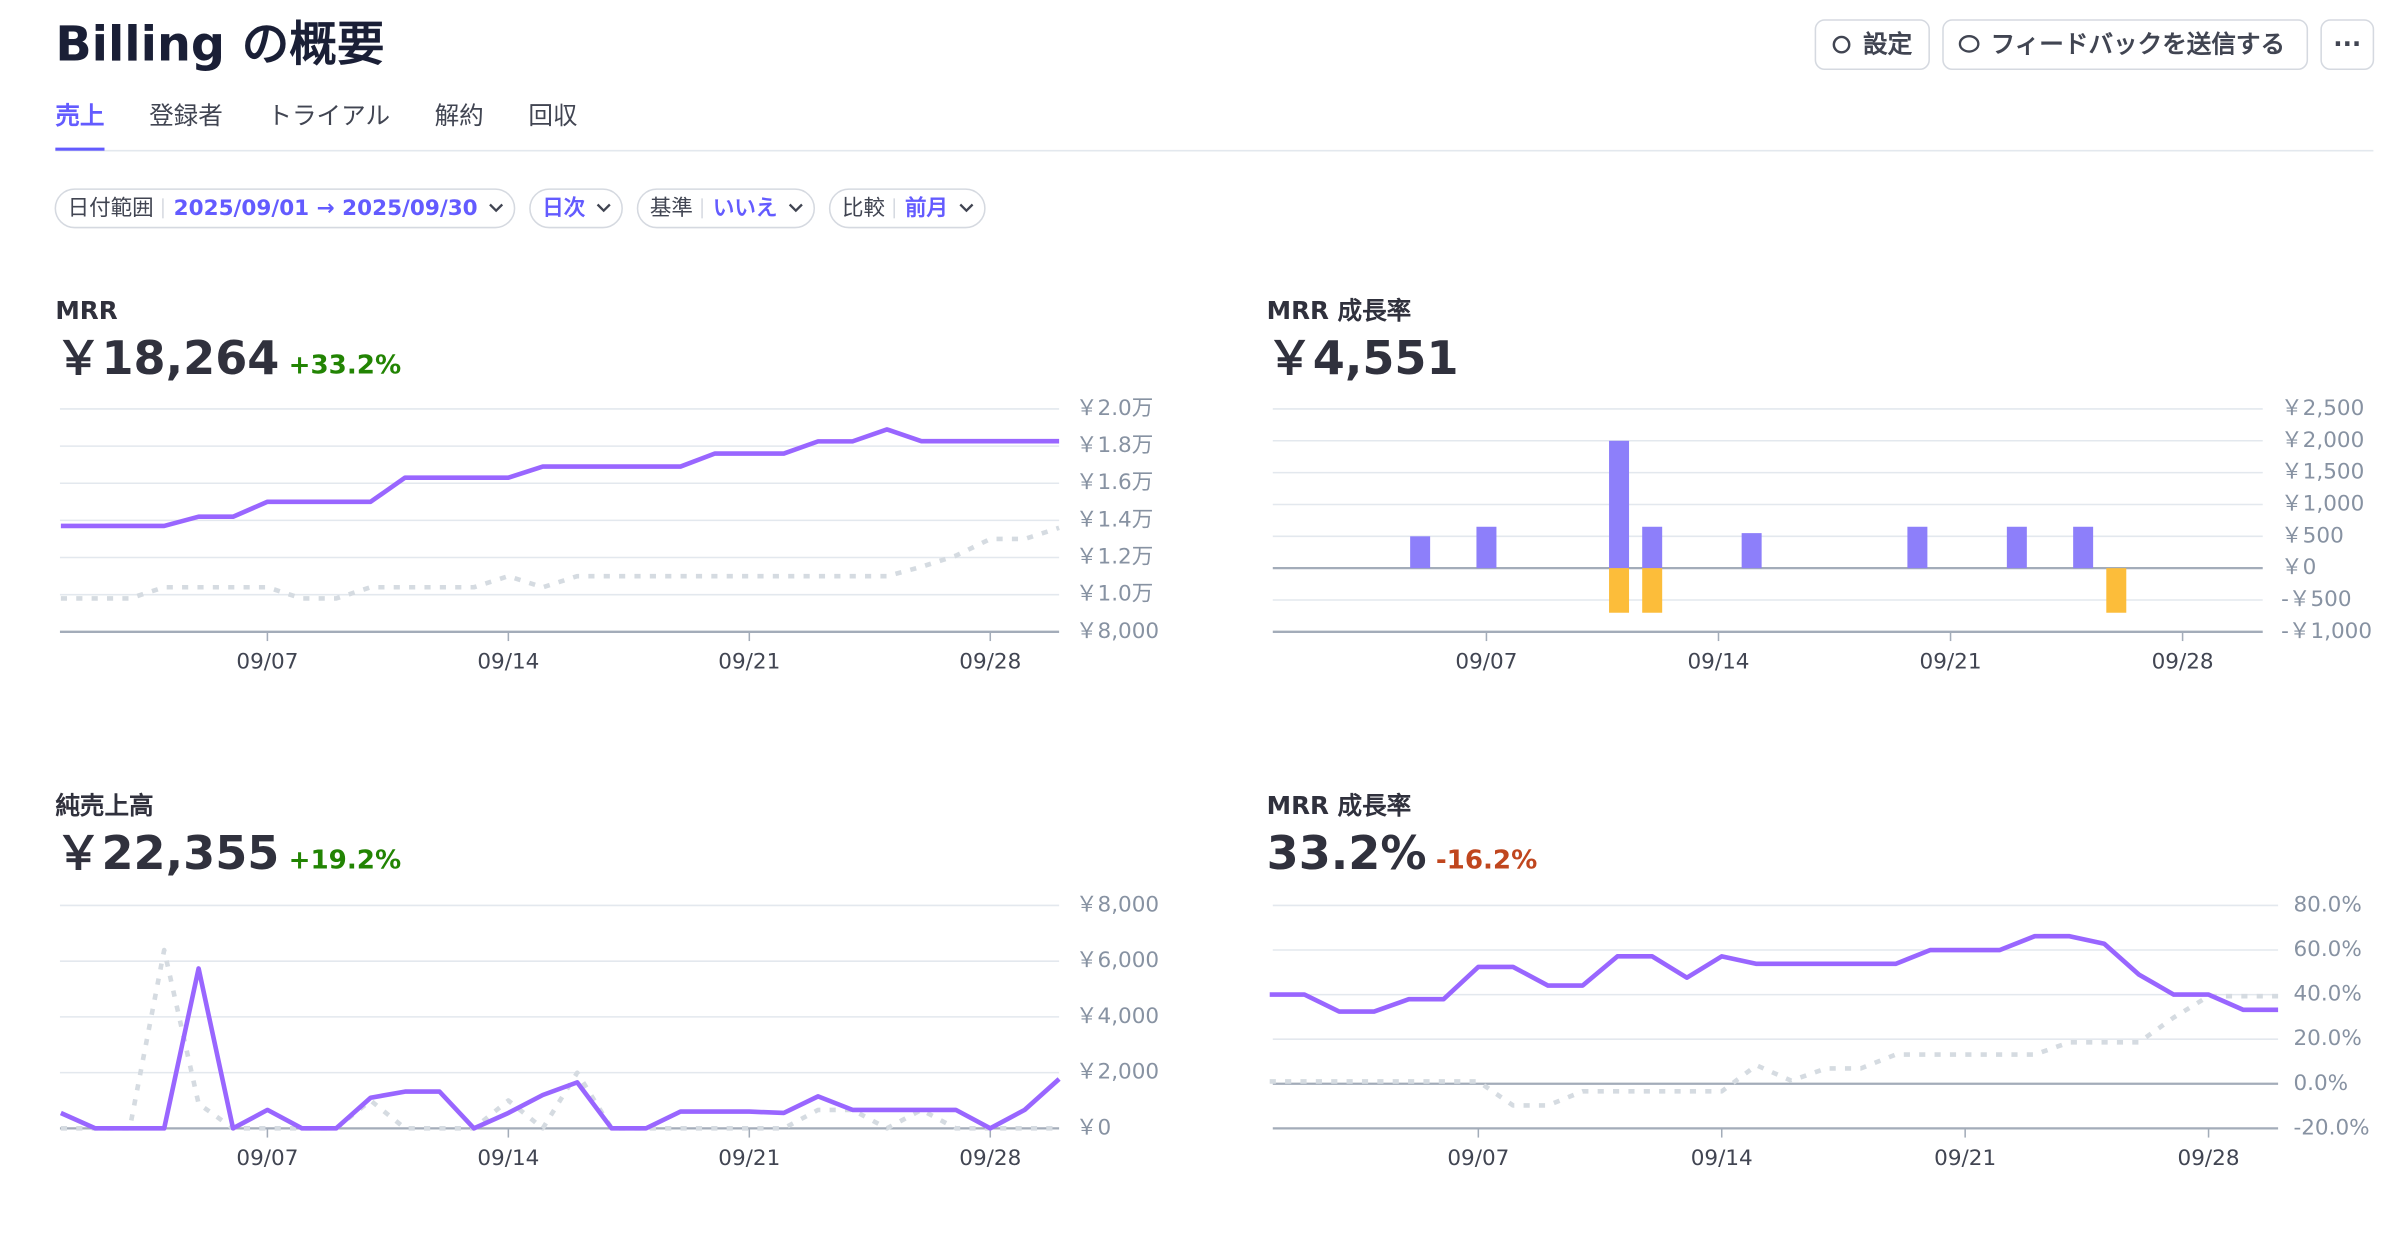 Image resolution: width=2398 pixels, height=1236 pixels. Describe the element at coordinates (1969, 44) in the screenshot. I see `comment-icon` at that location.